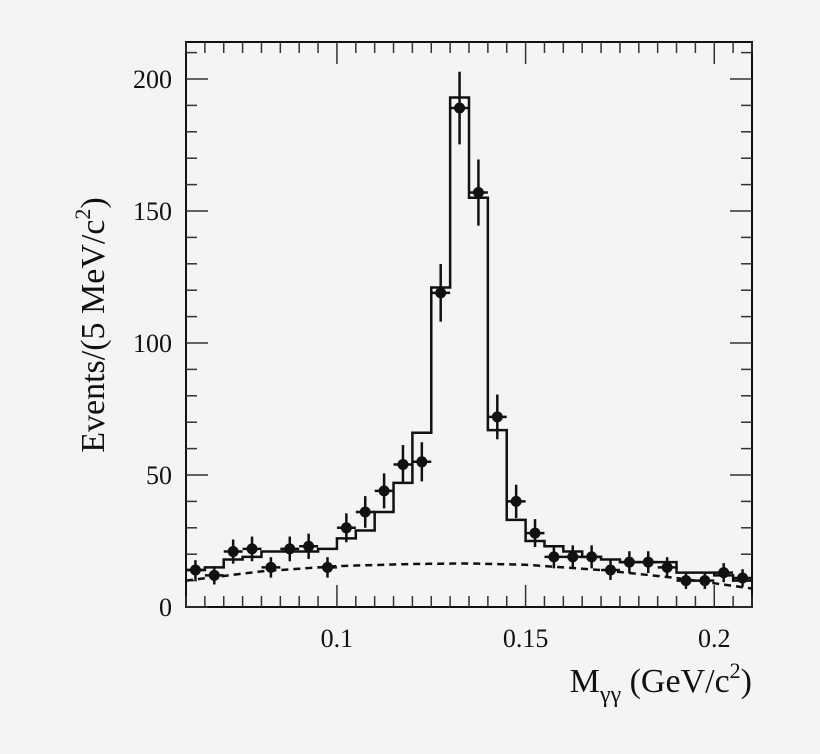 This screenshot has height=754, width=820. I want to click on y-tick-label: 0, so click(165, 607).